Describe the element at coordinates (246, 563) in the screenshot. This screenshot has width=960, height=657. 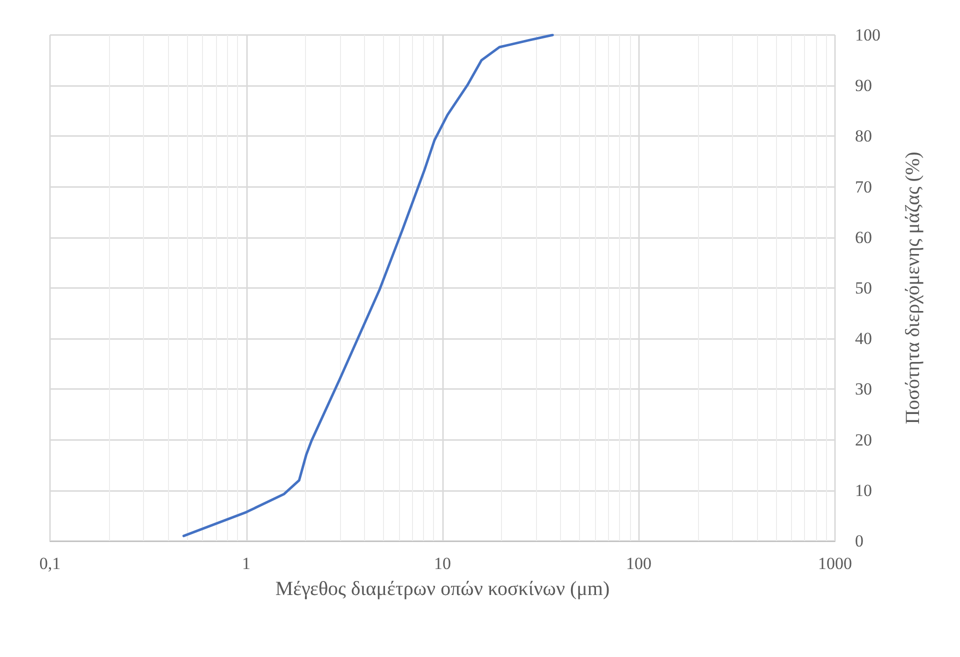
I see `x-tick-label: 1` at that location.